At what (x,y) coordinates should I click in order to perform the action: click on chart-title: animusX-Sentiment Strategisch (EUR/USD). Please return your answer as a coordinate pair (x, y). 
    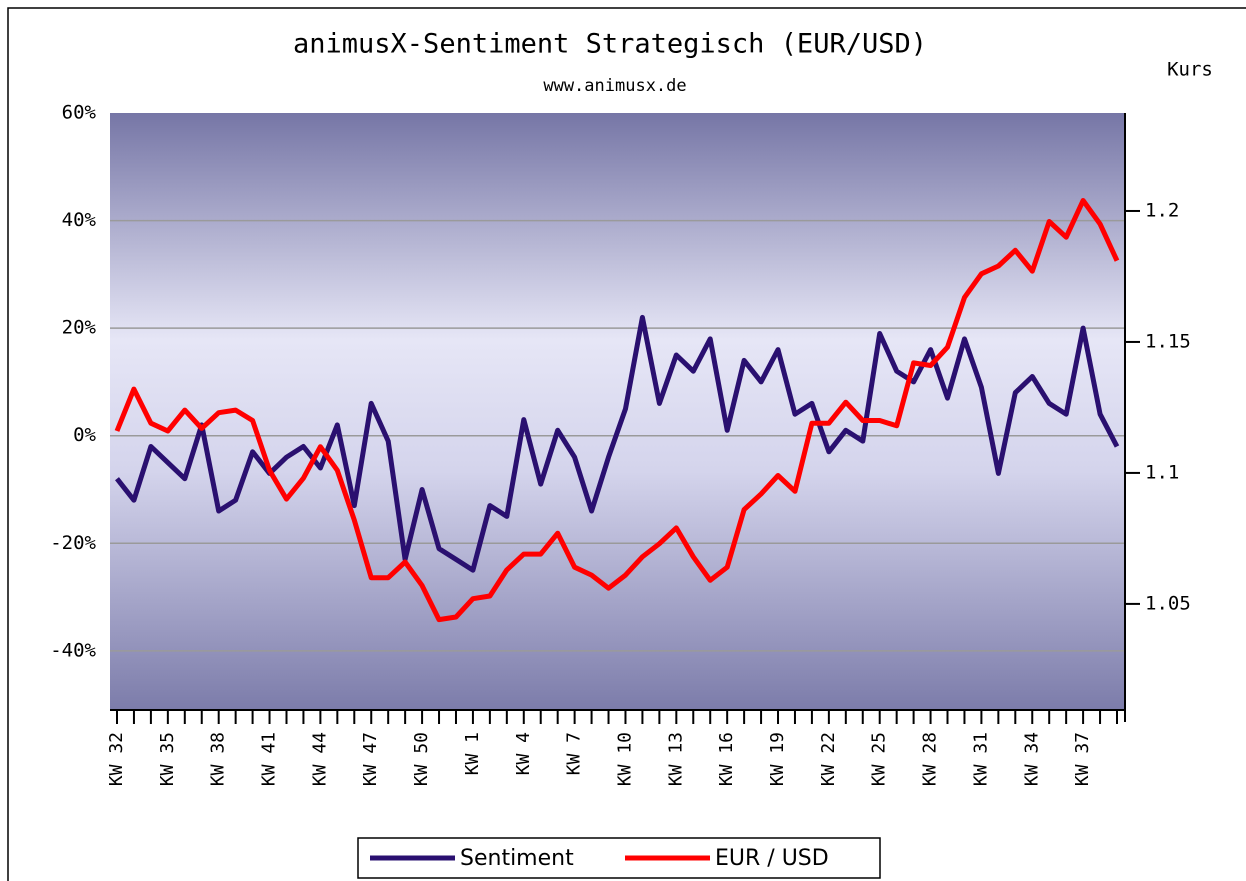
    Looking at the image, I should click on (610, 44).